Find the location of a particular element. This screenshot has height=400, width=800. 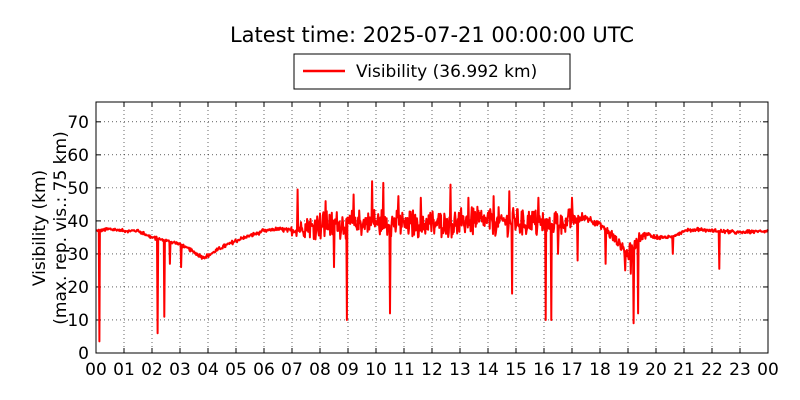

y-tick-label: 70 is located at coordinates (78, 123).